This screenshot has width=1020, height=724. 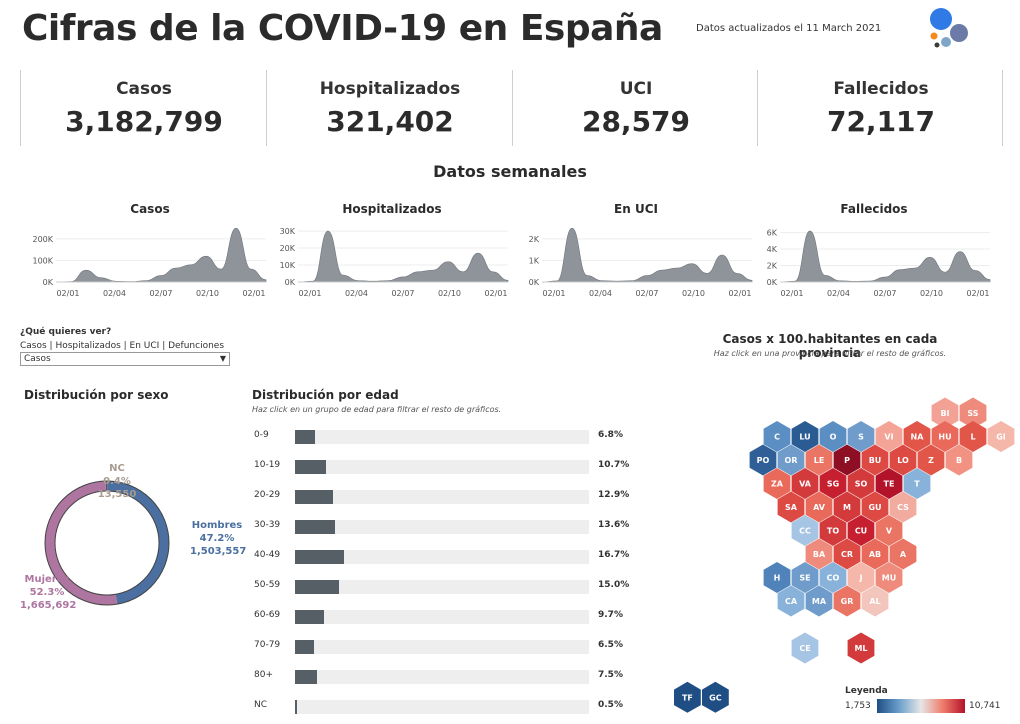 I want to click on province-hex-ca: CA, so click(x=791, y=601).